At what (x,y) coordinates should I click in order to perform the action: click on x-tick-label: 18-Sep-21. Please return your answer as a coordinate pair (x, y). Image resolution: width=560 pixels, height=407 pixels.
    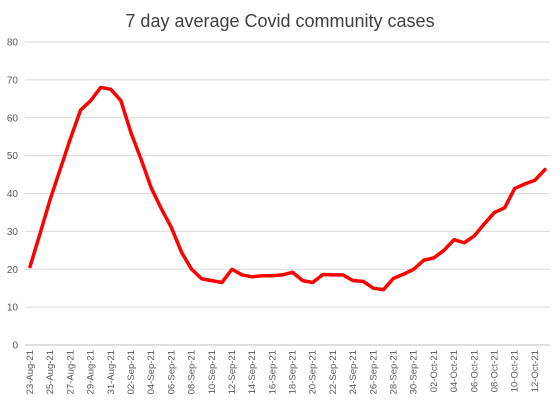
    Looking at the image, I should click on (293, 372).